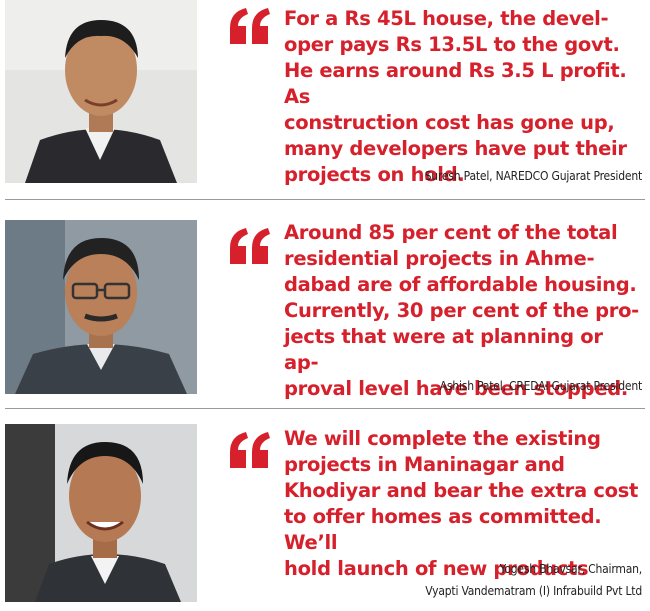 Image resolution: width=650 pixels, height=611 pixels. What do you see at coordinates (443, 349) in the screenshot?
I see `quote-line: jects that were at planning or ap-` at bounding box center [443, 349].